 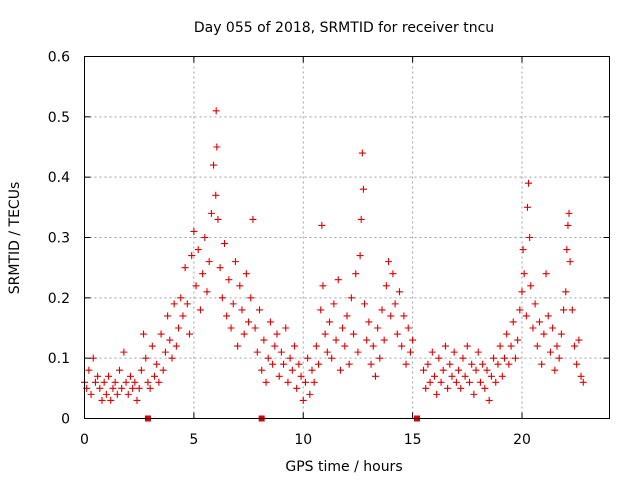 I want to click on x-tick-label: 15, so click(x=413, y=440).